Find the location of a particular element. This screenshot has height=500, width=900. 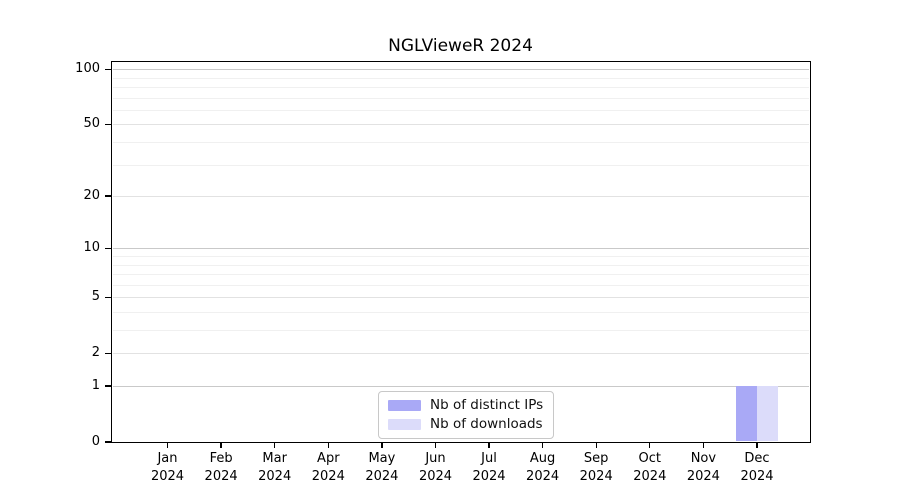

x-tick-label: Sep 2024 is located at coordinates (596, 467).